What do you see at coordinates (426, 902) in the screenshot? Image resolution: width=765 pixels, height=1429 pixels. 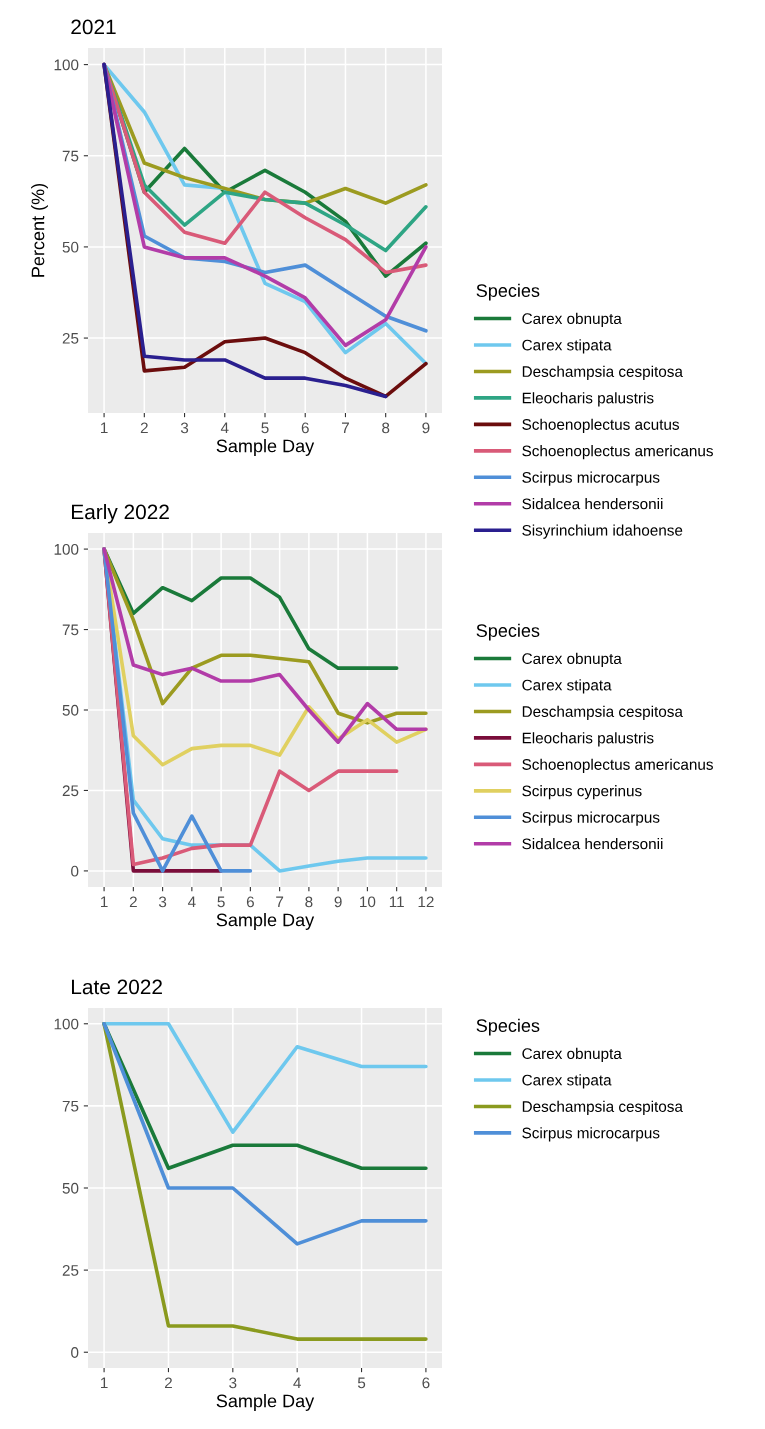 I see `x-tick-label: 12` at bounding box center [426, 902].